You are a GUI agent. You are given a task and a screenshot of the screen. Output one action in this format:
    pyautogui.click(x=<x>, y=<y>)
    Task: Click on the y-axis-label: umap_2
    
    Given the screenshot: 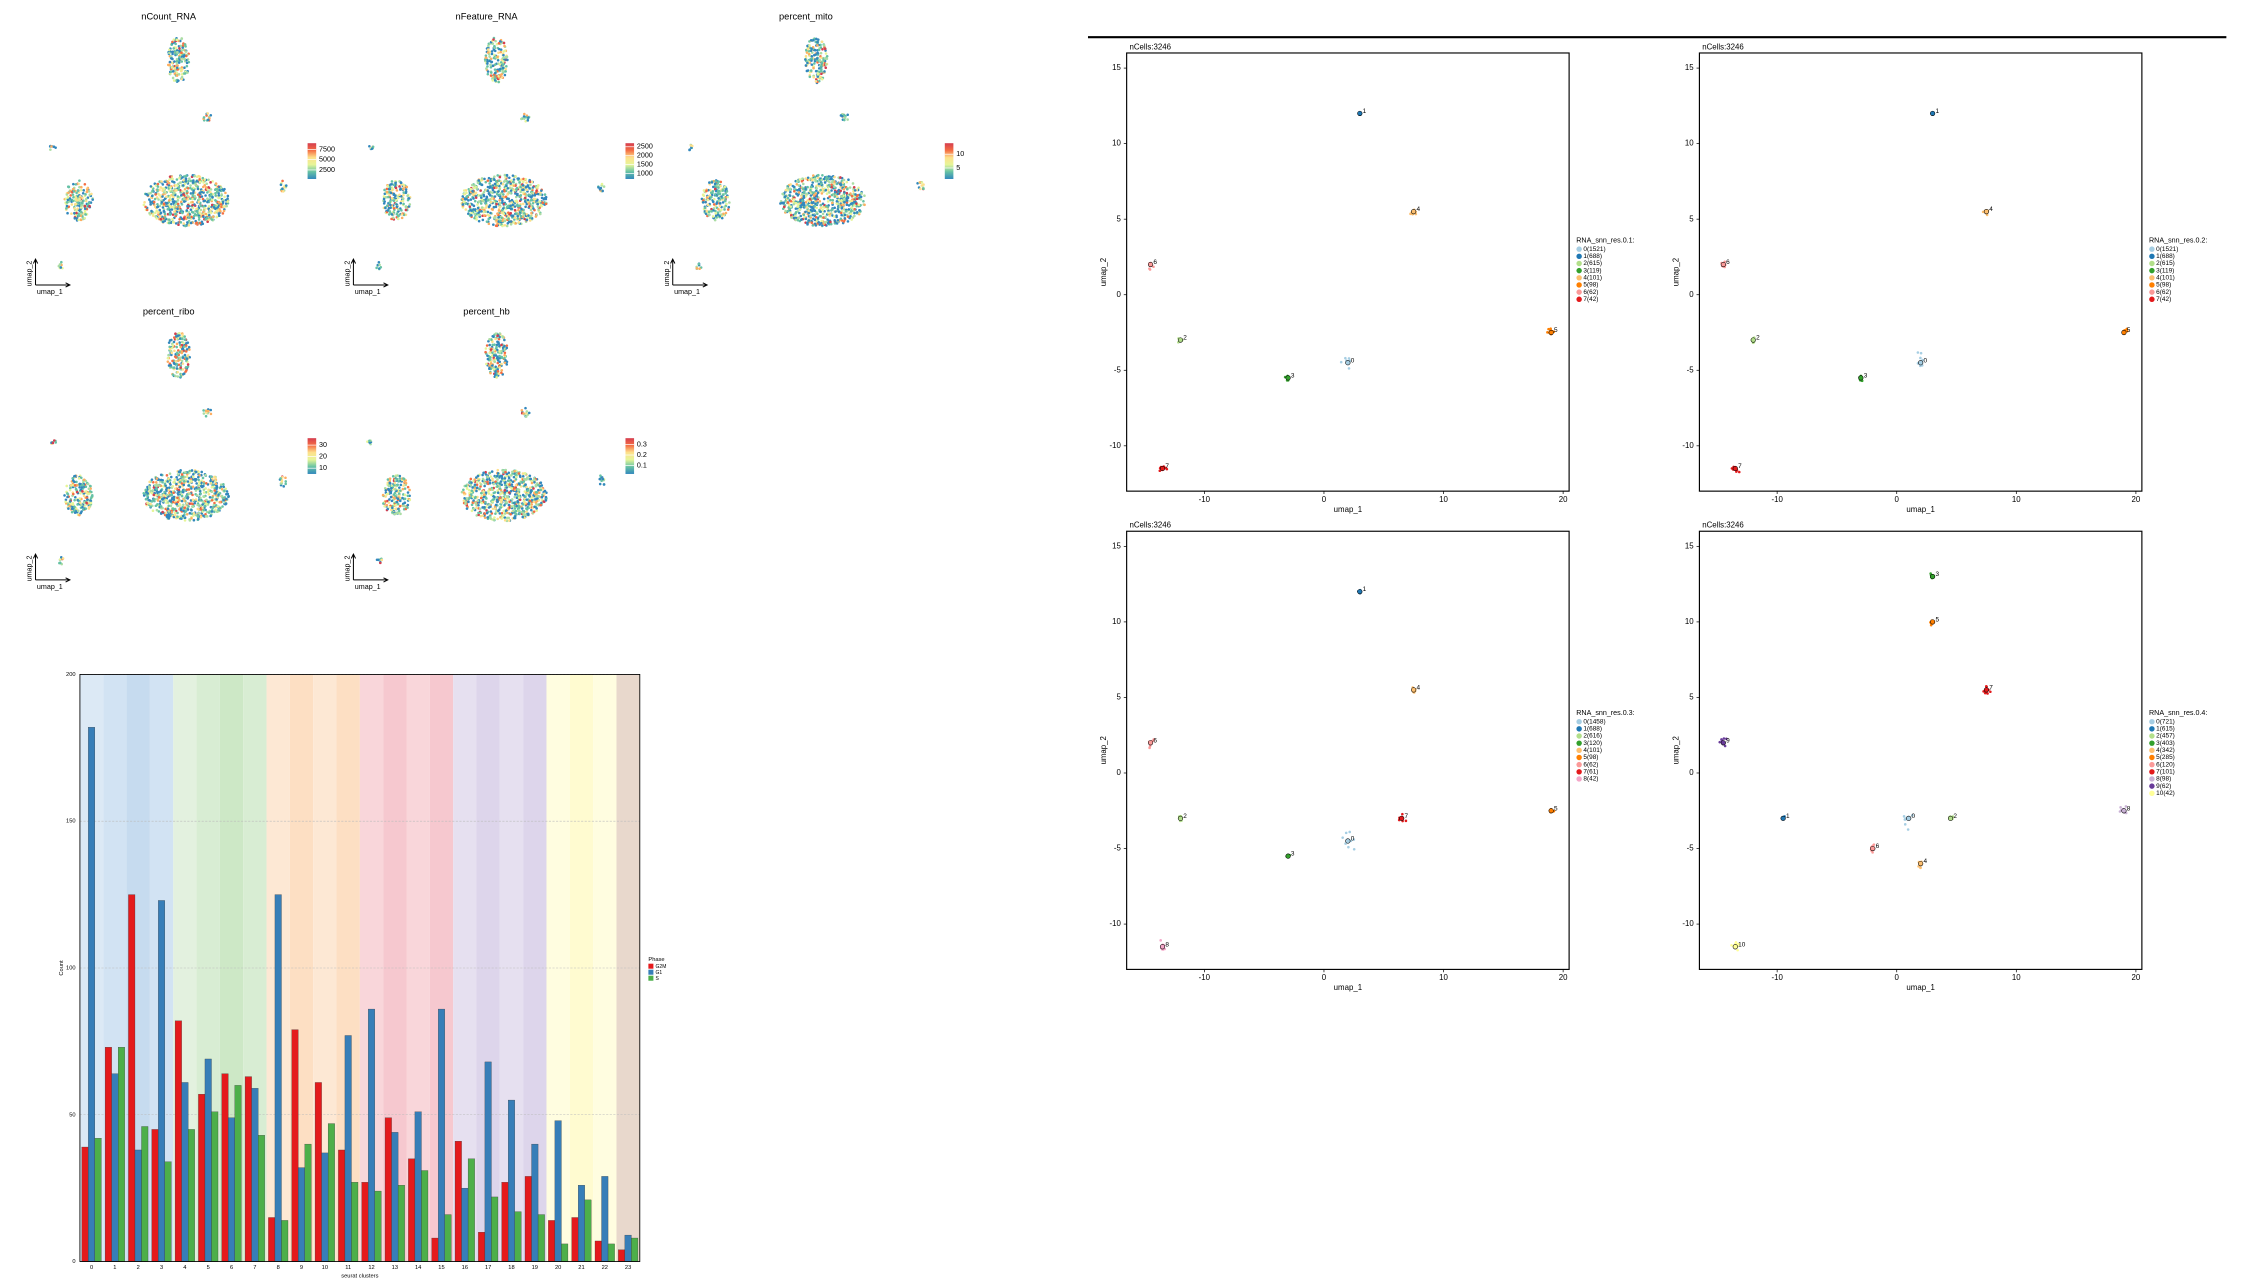 What is the action you would take?
    pyautogui.click(x=667, y=274)
    